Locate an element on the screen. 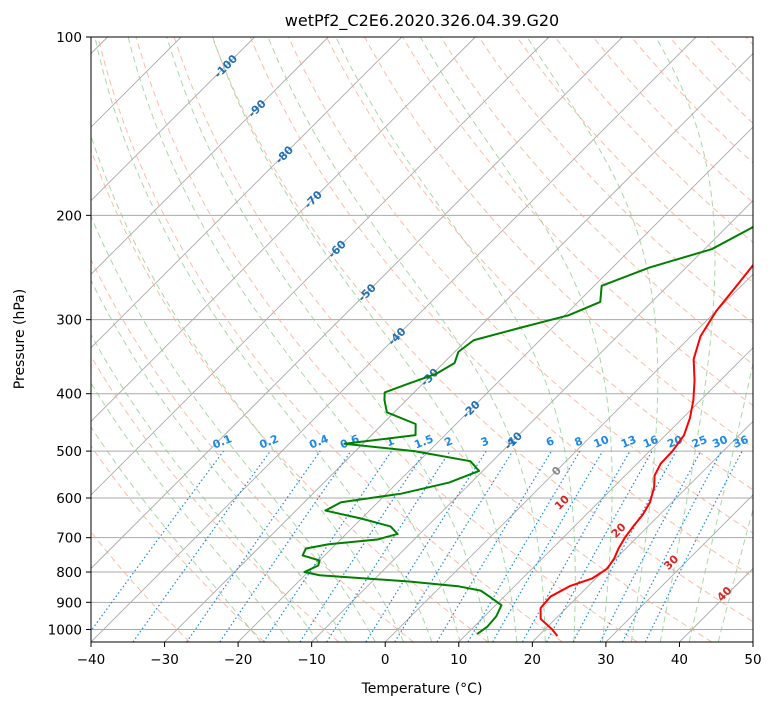  x-tick-label: 50 is located at coordinates (752, 660).